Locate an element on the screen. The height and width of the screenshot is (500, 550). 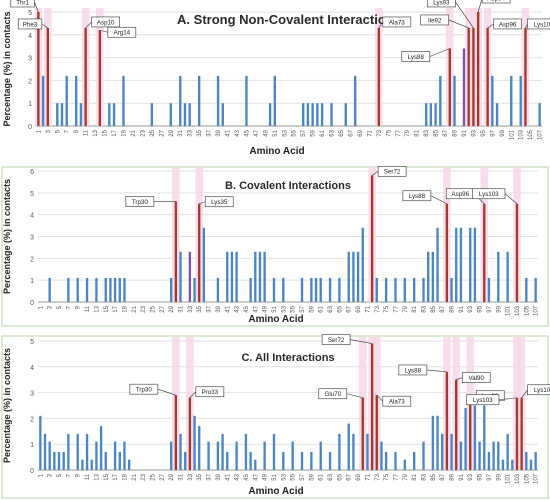
x-tick-label: 97 is located at coordinates (490, 476).